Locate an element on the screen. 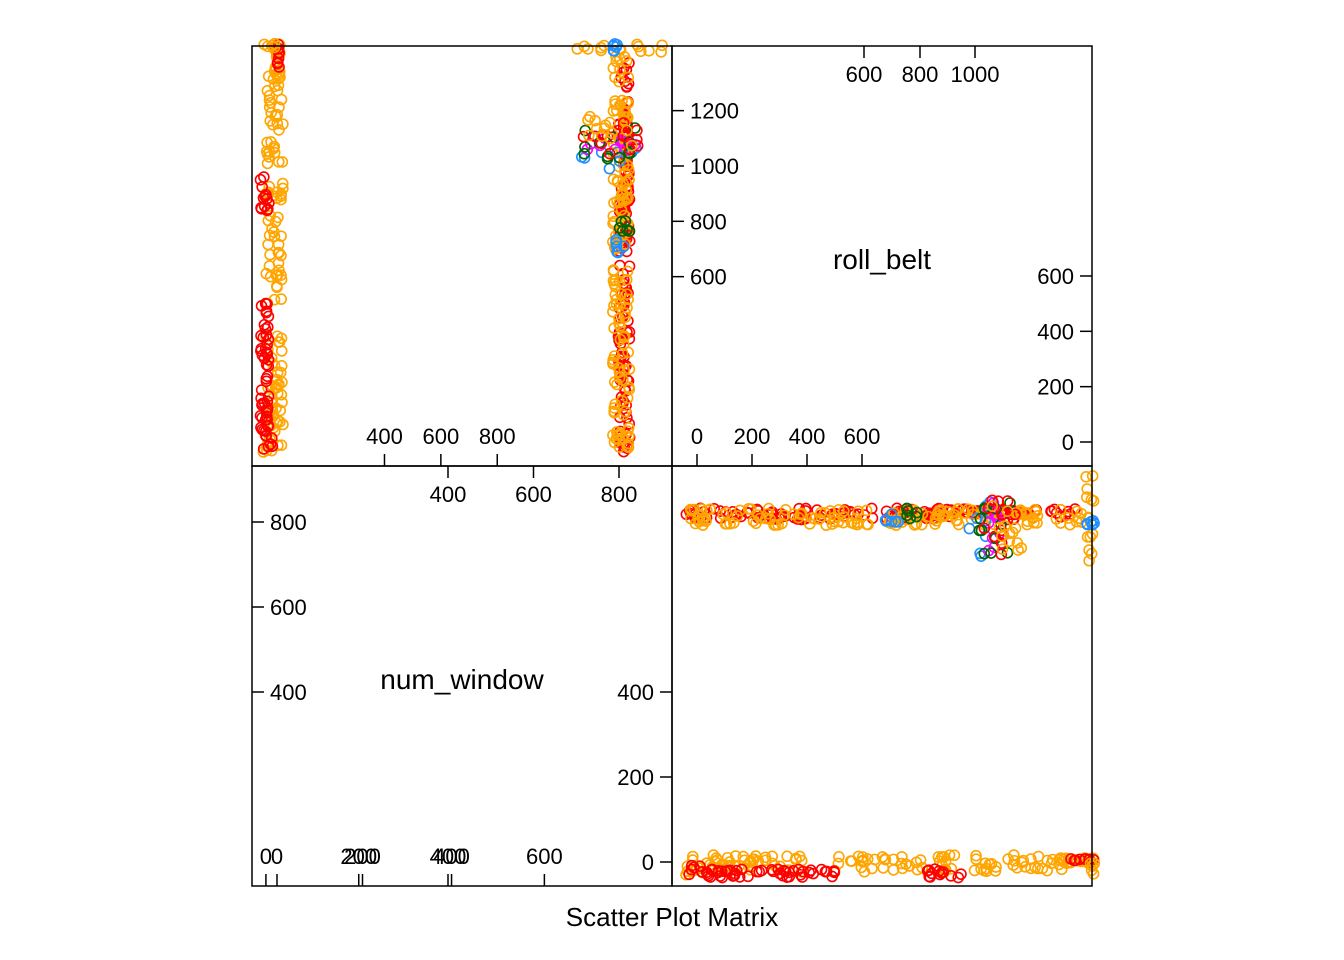  tick-bl-top-600-label: 600 is located at coordinates (533, 494).